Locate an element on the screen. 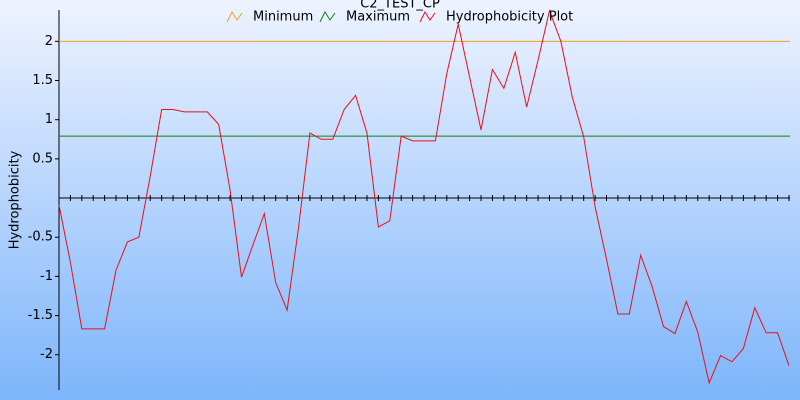 The width and height of the screenshot is (800, 400). y-tick-label: 1.5 is located at coordinates (42, 80).